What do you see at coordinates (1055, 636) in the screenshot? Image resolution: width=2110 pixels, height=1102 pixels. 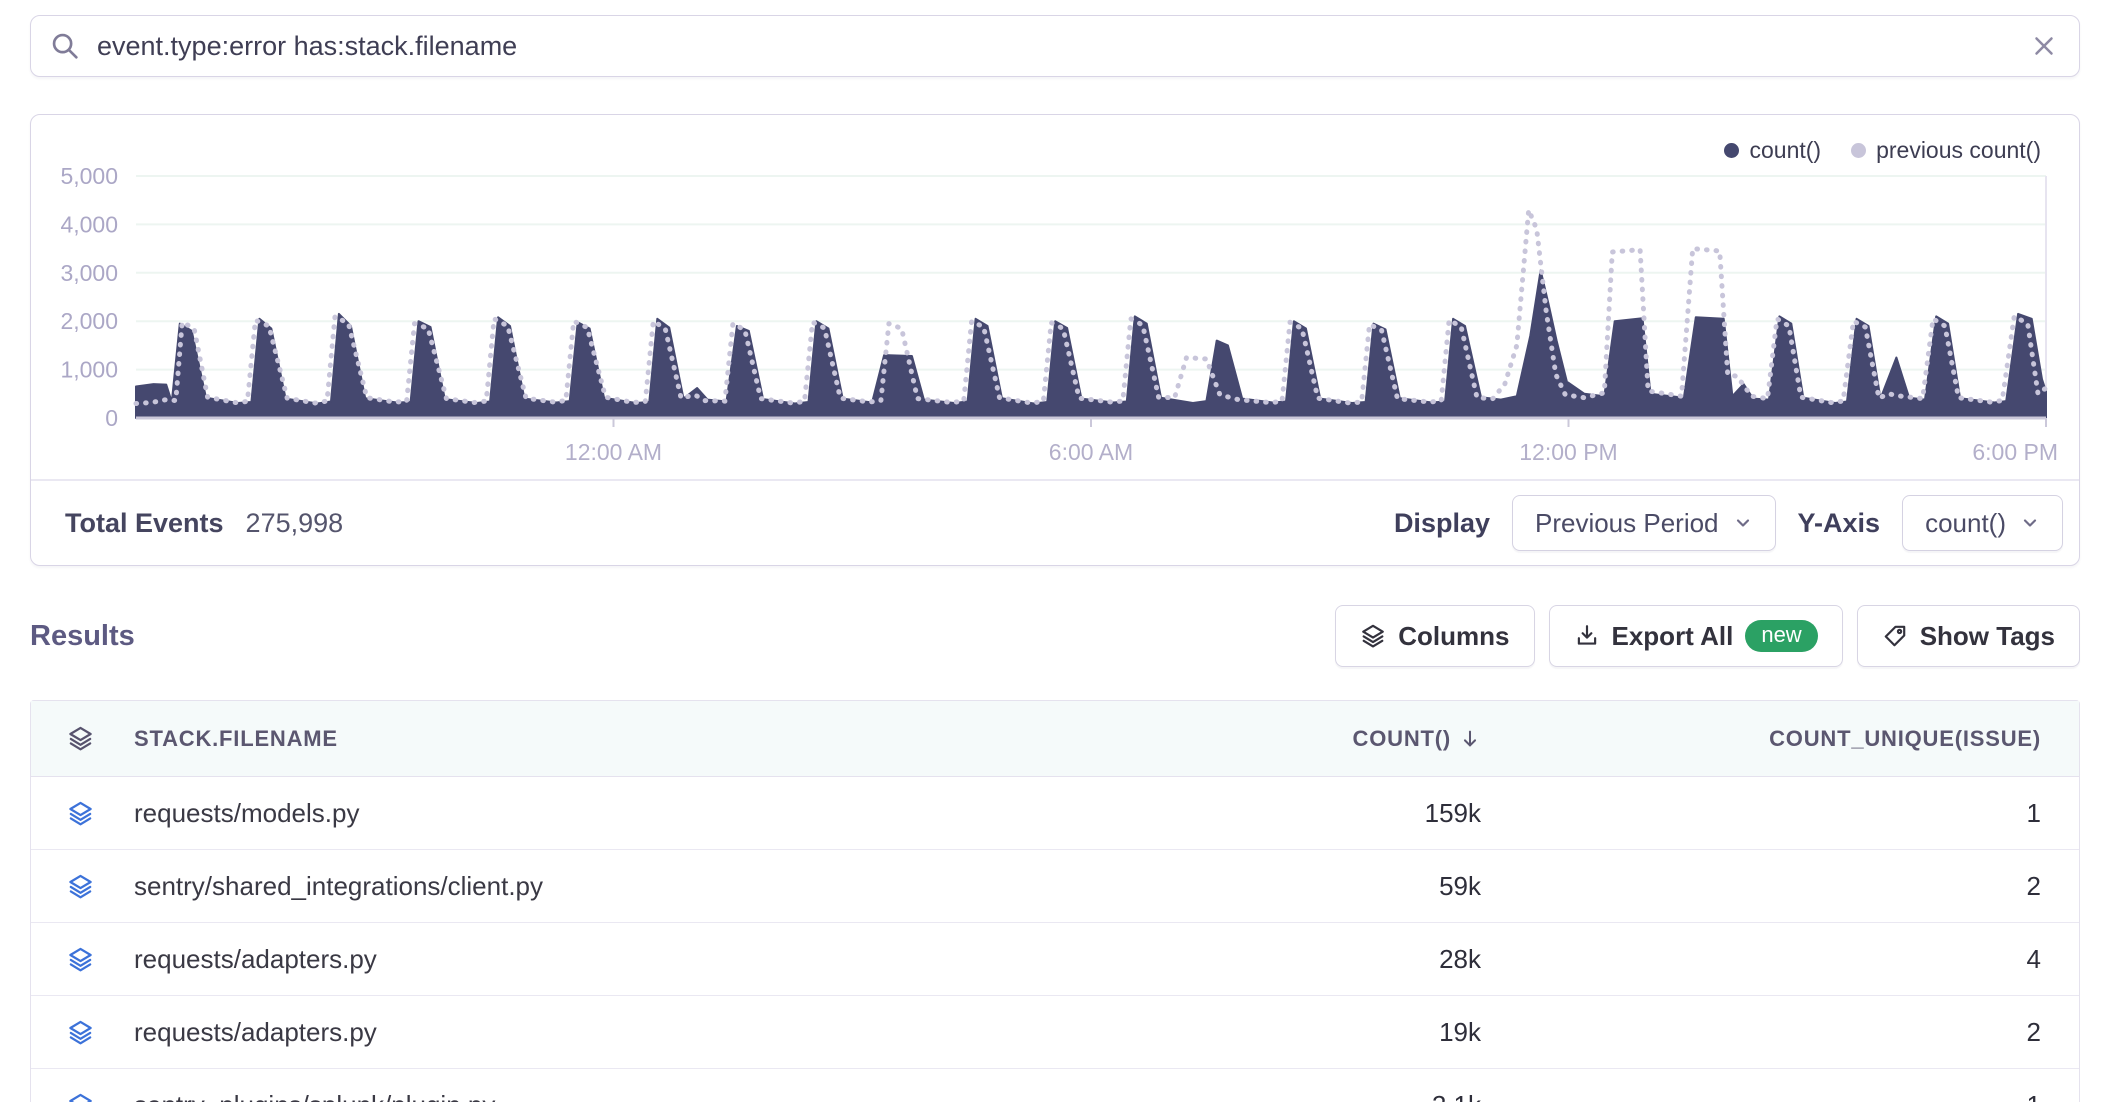 I see `results-header: Results Columns` at bounding box center [1055, 636].